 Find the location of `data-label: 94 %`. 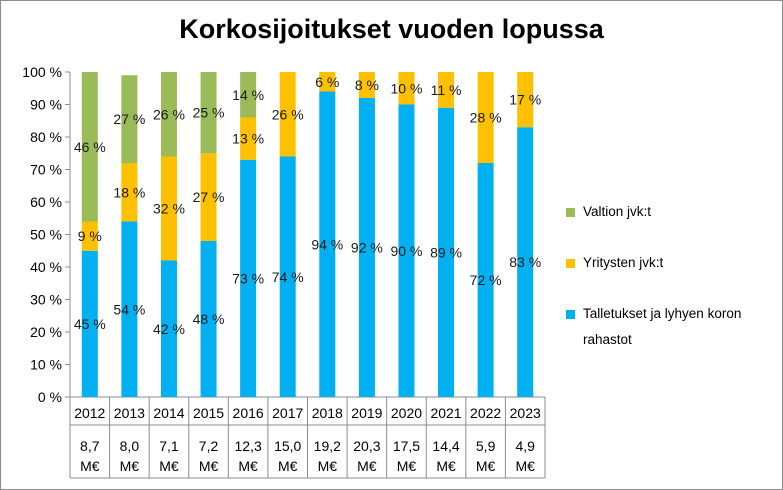

data-label: 94 % is located at coordinates (327, 244).